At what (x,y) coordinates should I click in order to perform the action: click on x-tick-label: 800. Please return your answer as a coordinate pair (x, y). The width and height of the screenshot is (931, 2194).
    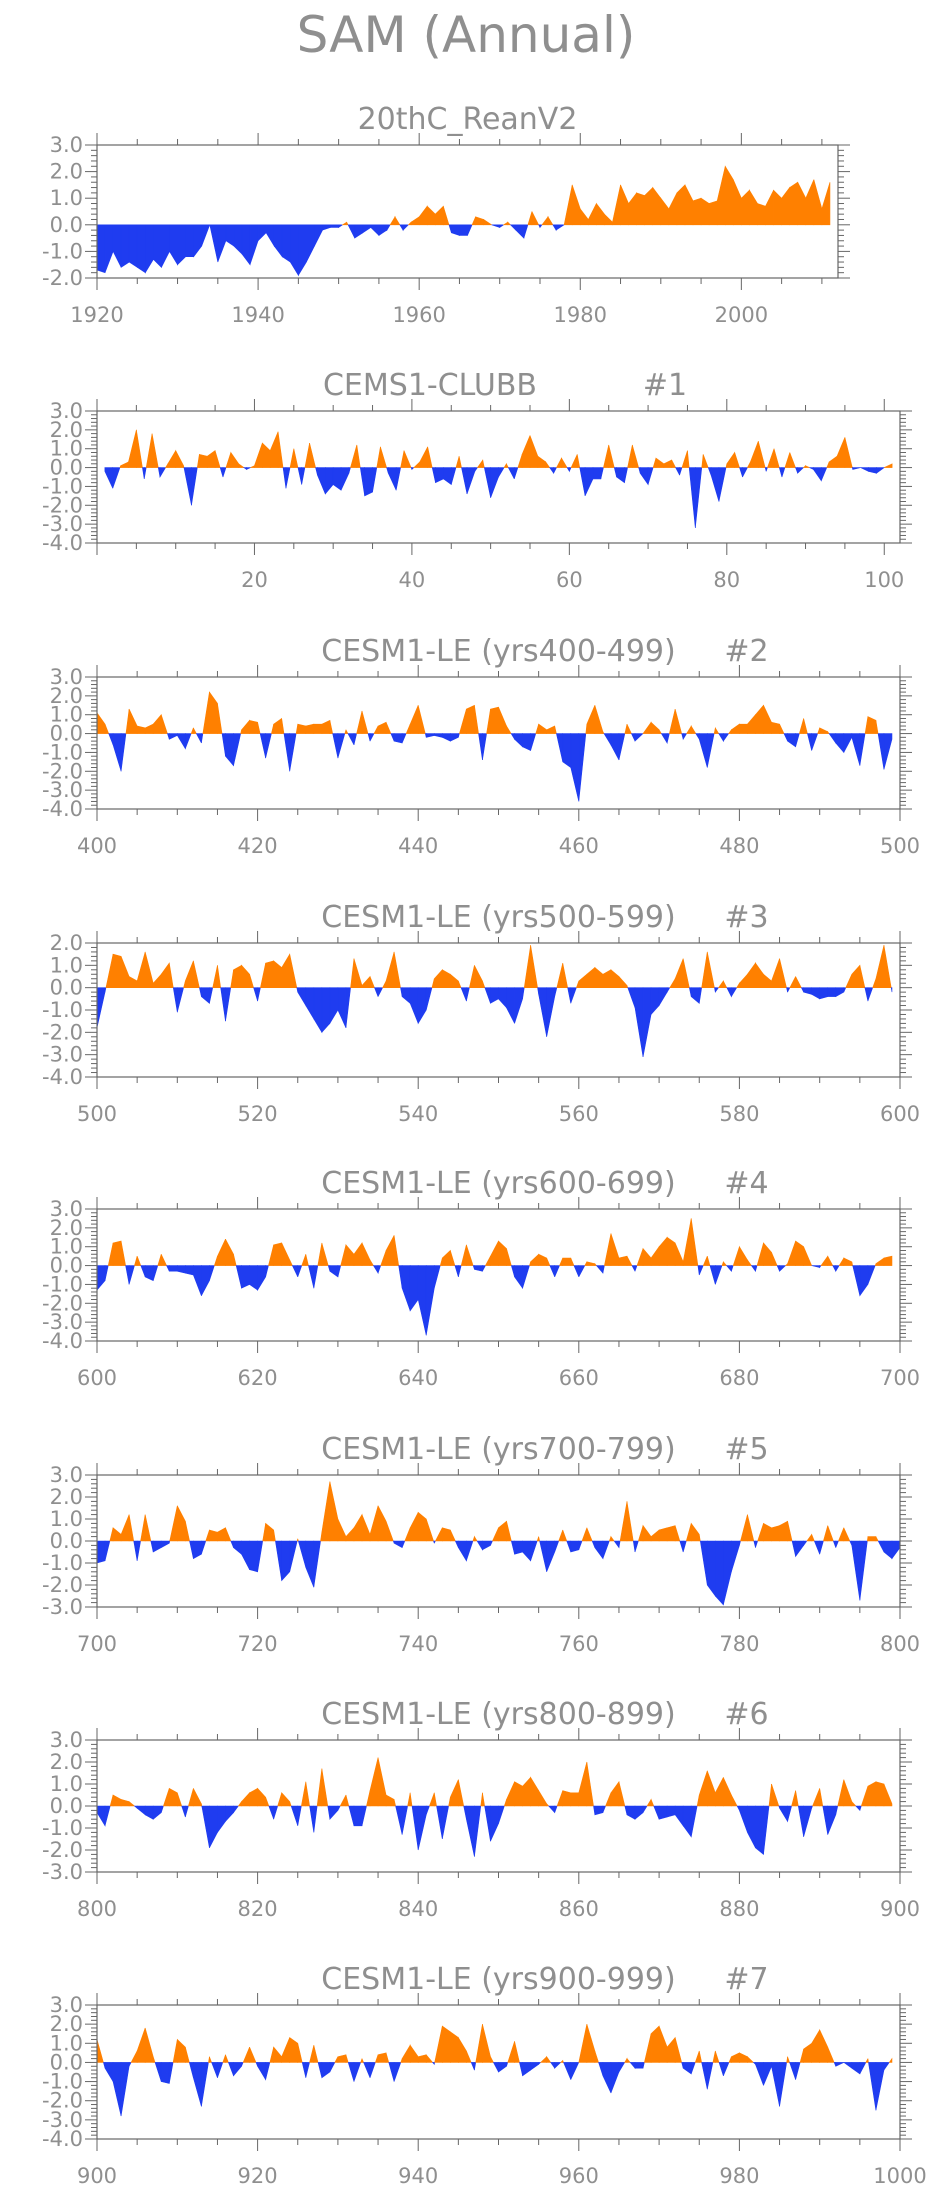
    Looking at the image, I should click on (97, 1909).